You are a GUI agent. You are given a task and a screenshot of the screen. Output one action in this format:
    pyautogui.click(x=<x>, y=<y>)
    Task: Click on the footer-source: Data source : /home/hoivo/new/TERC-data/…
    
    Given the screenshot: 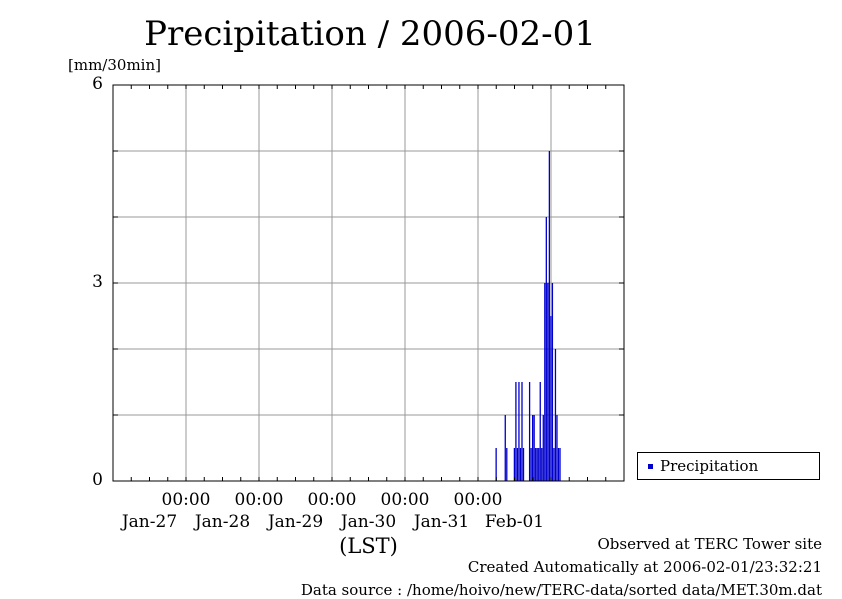 What is the action you would take?
    pyautogui.click(x=561, y=590)
    